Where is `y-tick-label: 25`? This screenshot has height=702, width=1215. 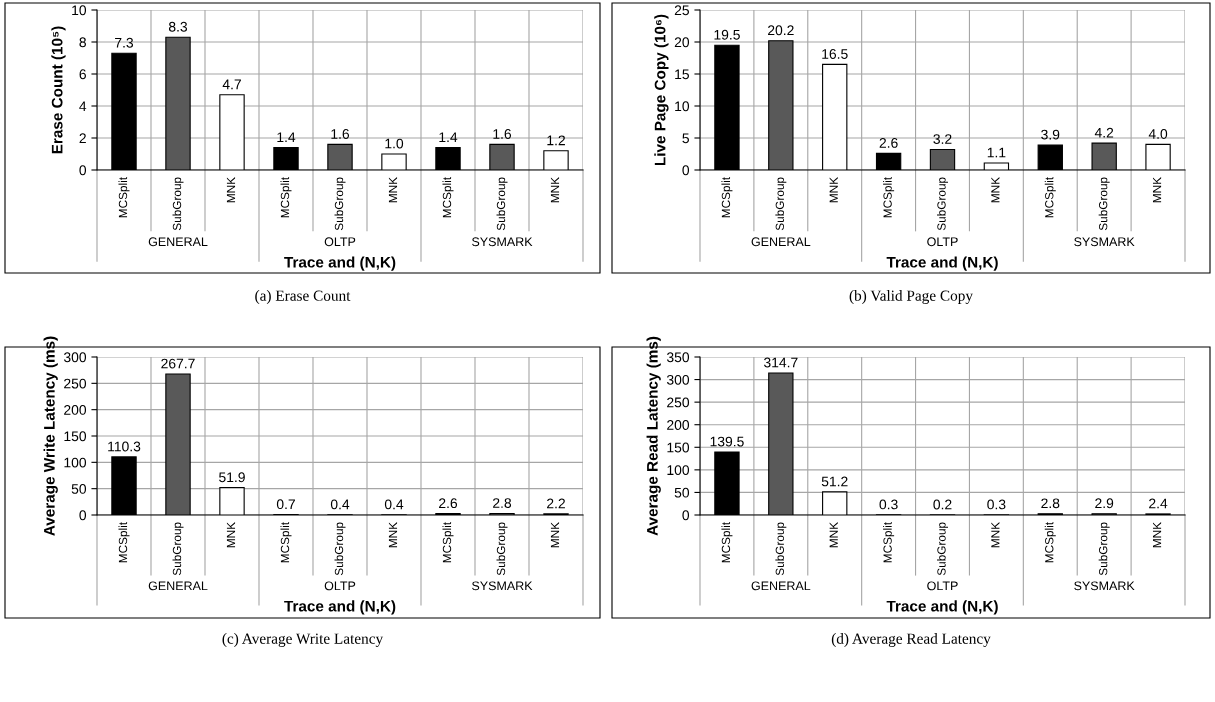
y-tick-label: 25 is located at coordinates (681, 10).